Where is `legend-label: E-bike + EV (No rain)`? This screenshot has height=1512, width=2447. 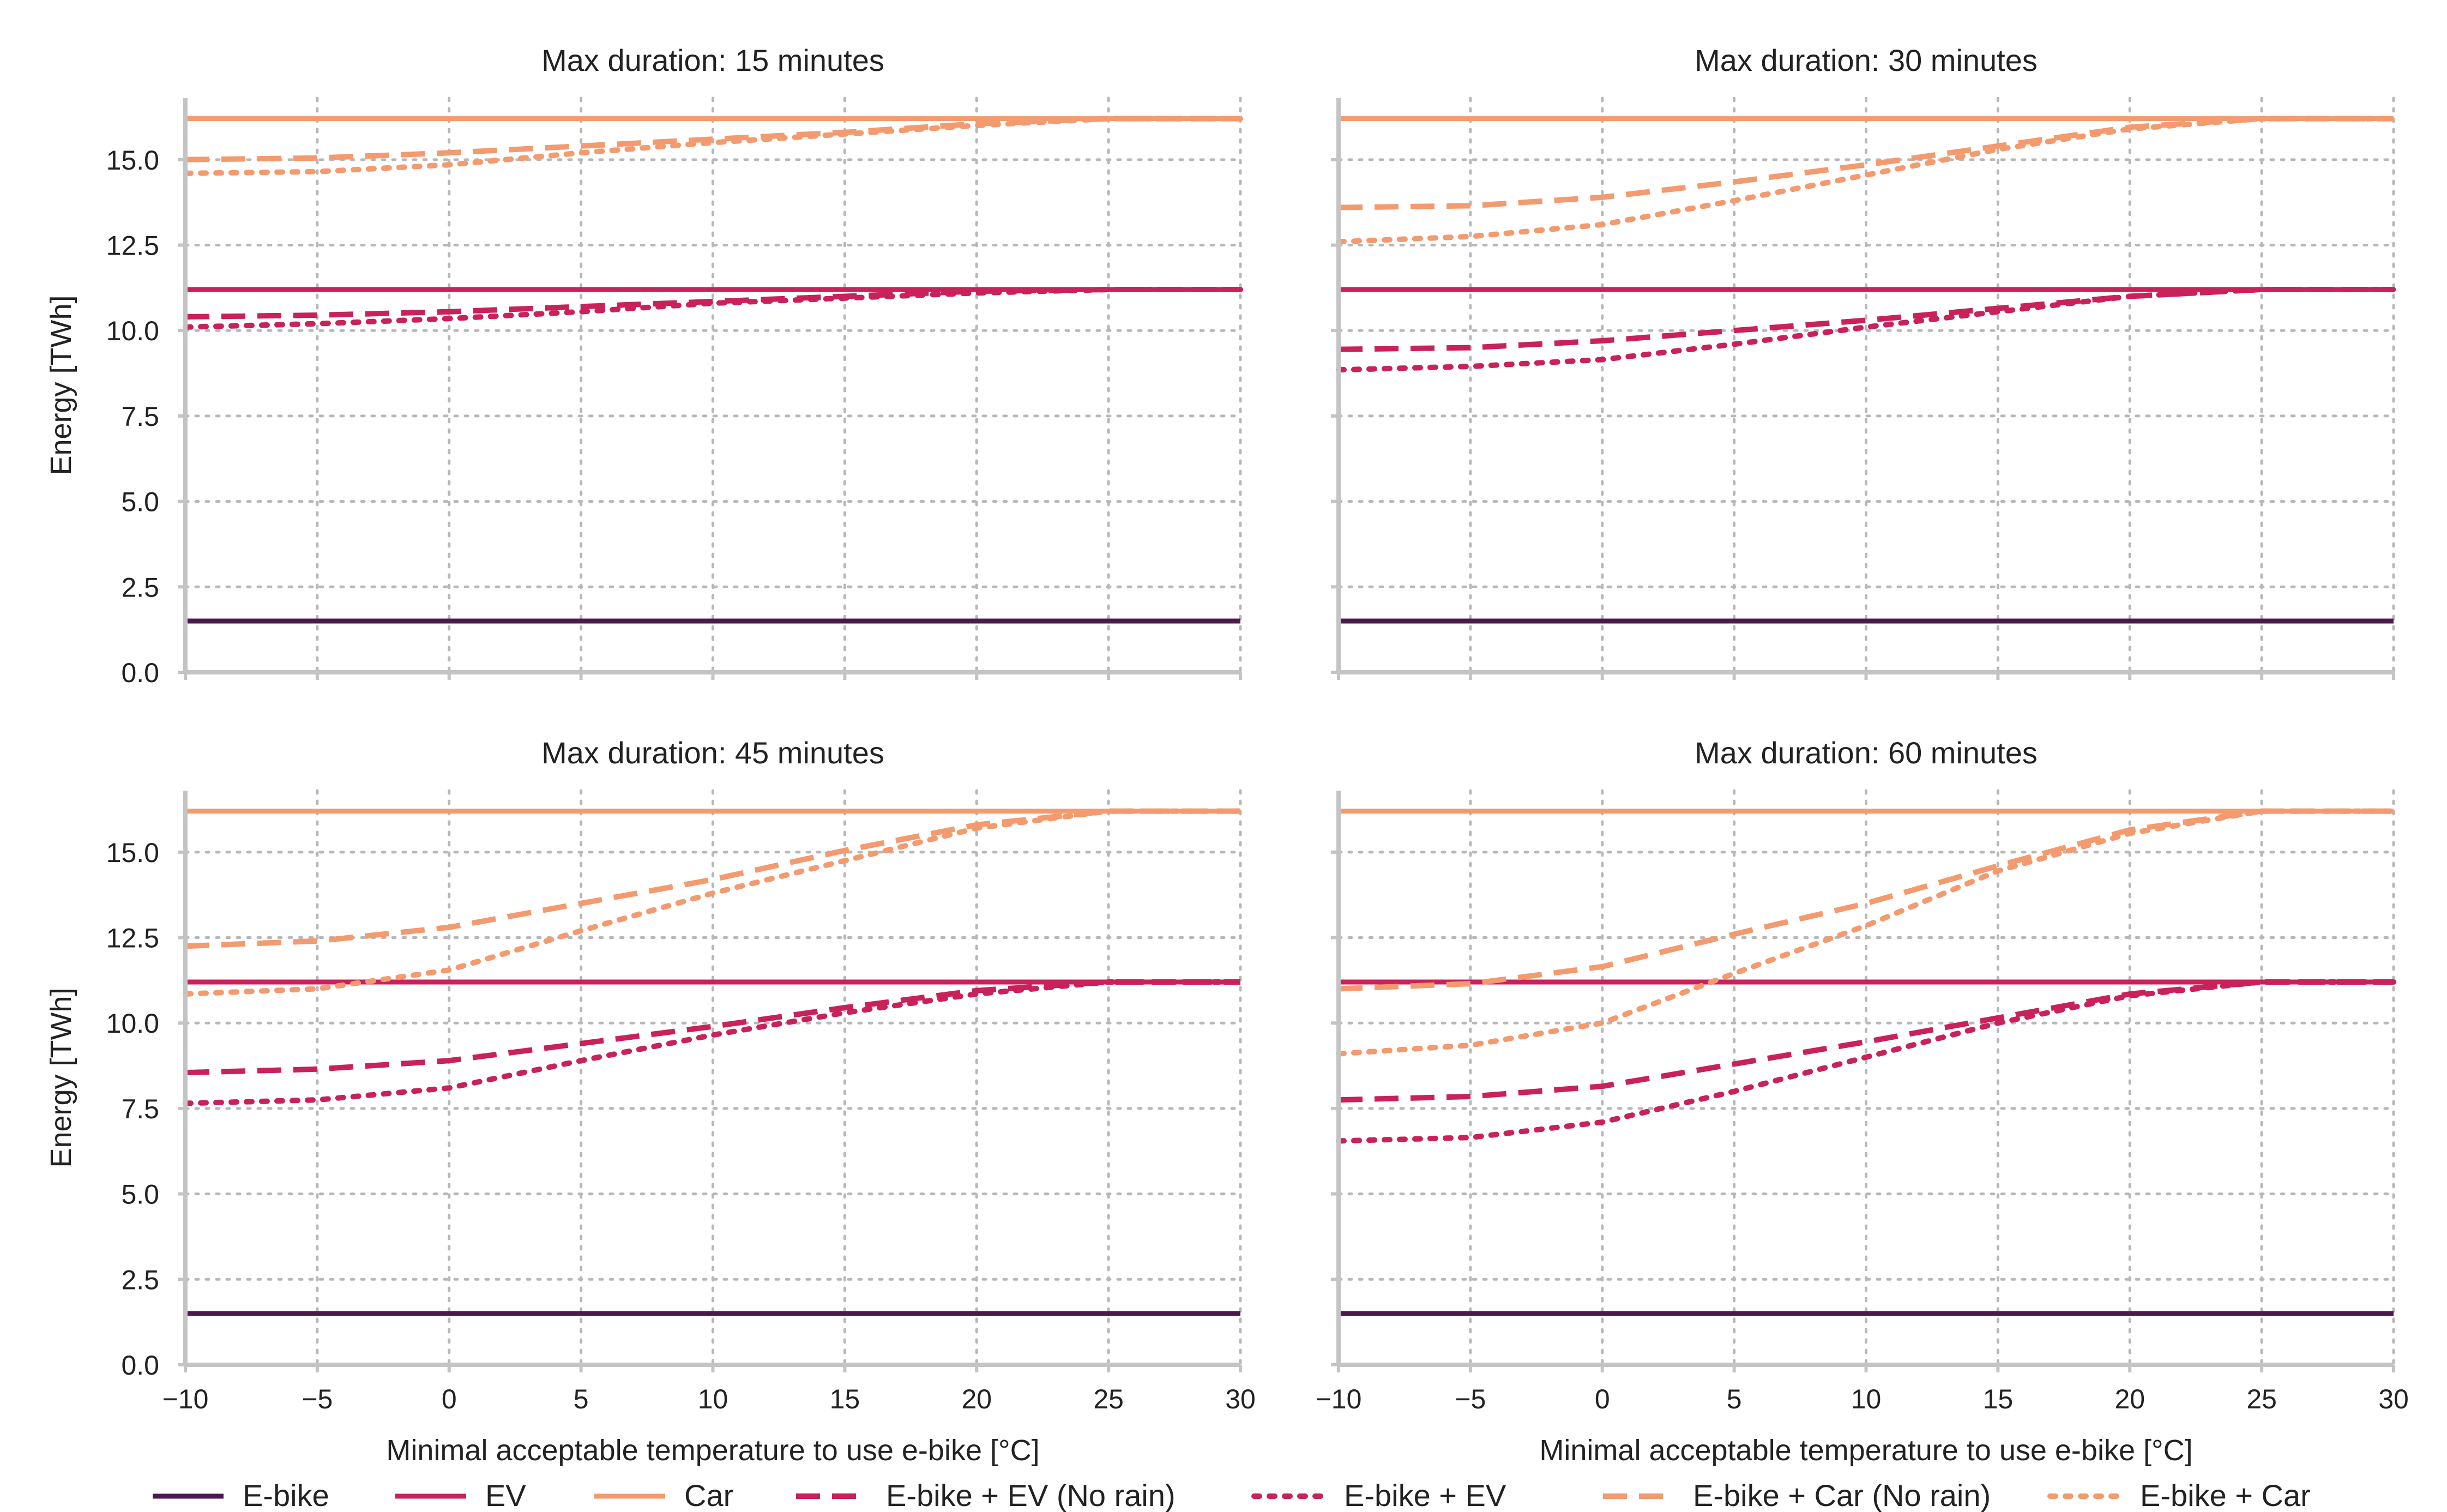 legend-label: E-bike + EV (No rain) is located at coordinates (1031, 1495).